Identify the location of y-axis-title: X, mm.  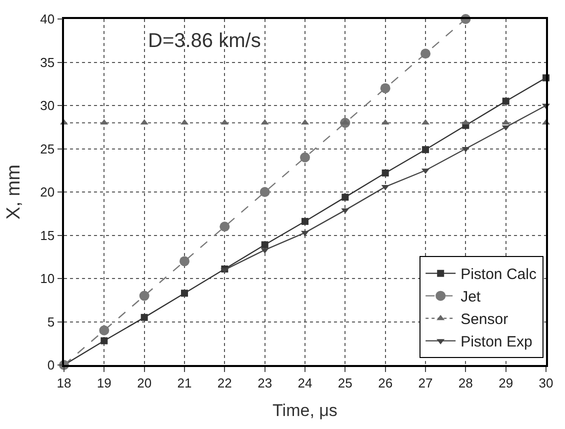
(14, 192).